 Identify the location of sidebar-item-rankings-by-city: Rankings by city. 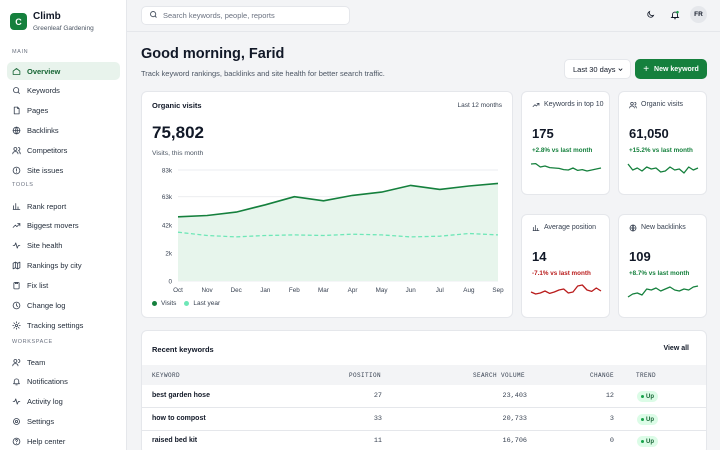
(63, 266).